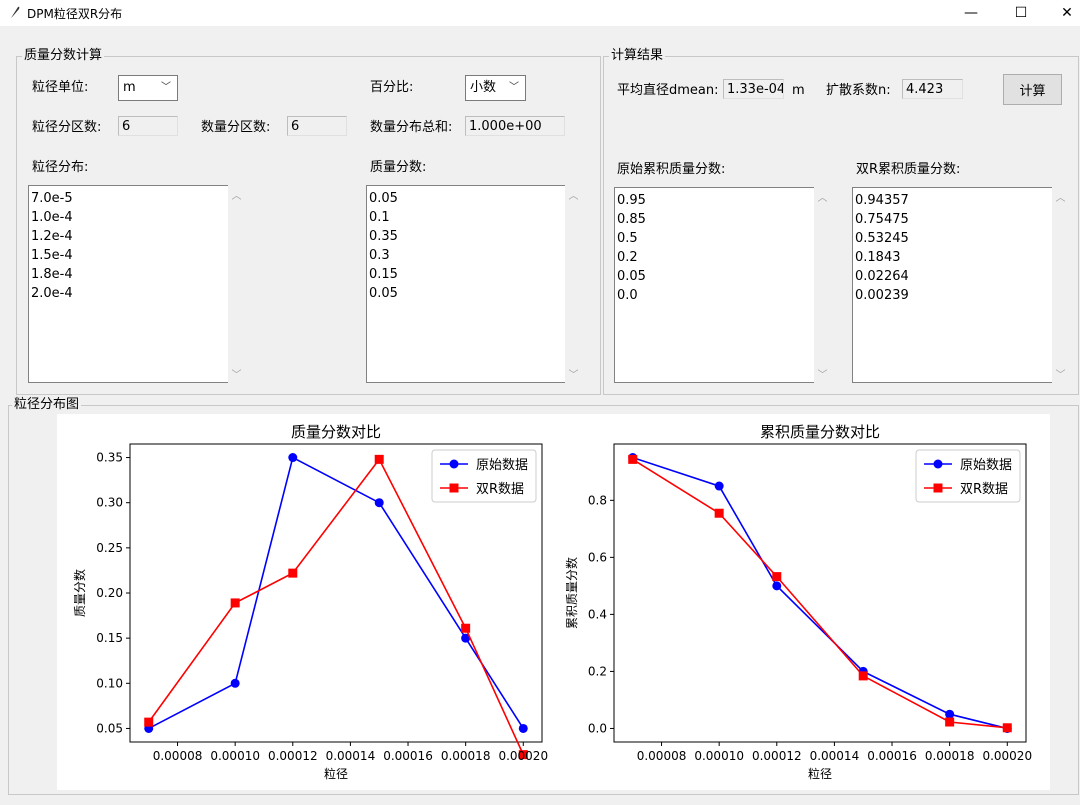 Image resolution: width=1080 pixels, height=805 pixels. Describe the element at coordinates (715, 285) in the screenshot. I see `orig-cum-textbox: 0.95 0.85 0.5 0.2 0.05 0.0` at that location.